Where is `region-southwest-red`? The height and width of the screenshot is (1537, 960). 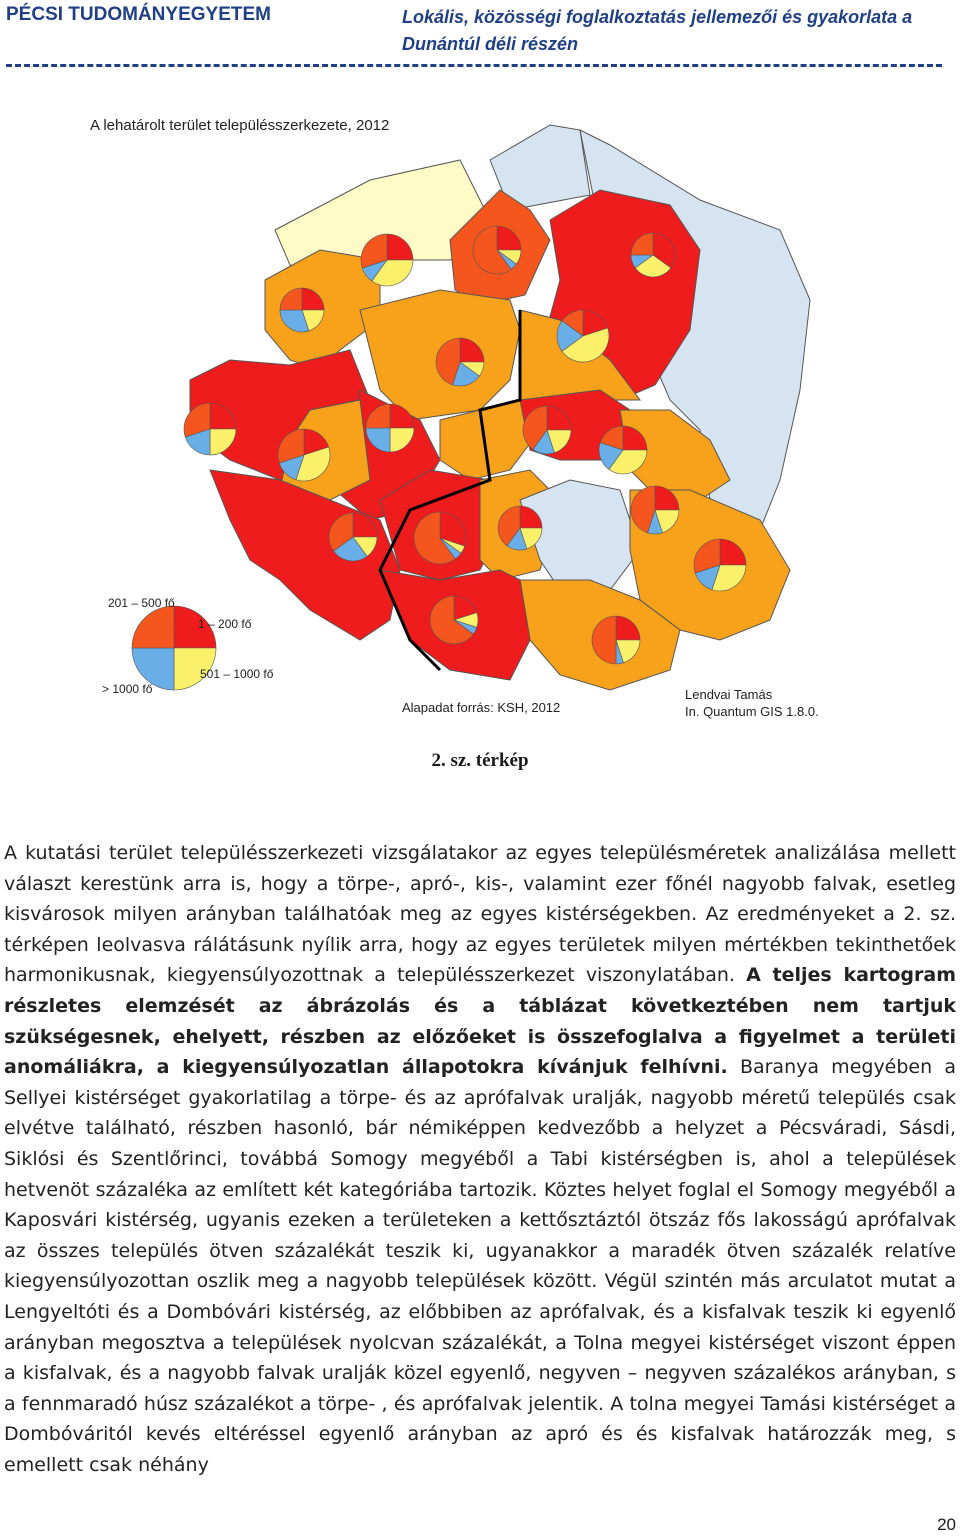 region-southwest-red is located at coordinates (305, 555).